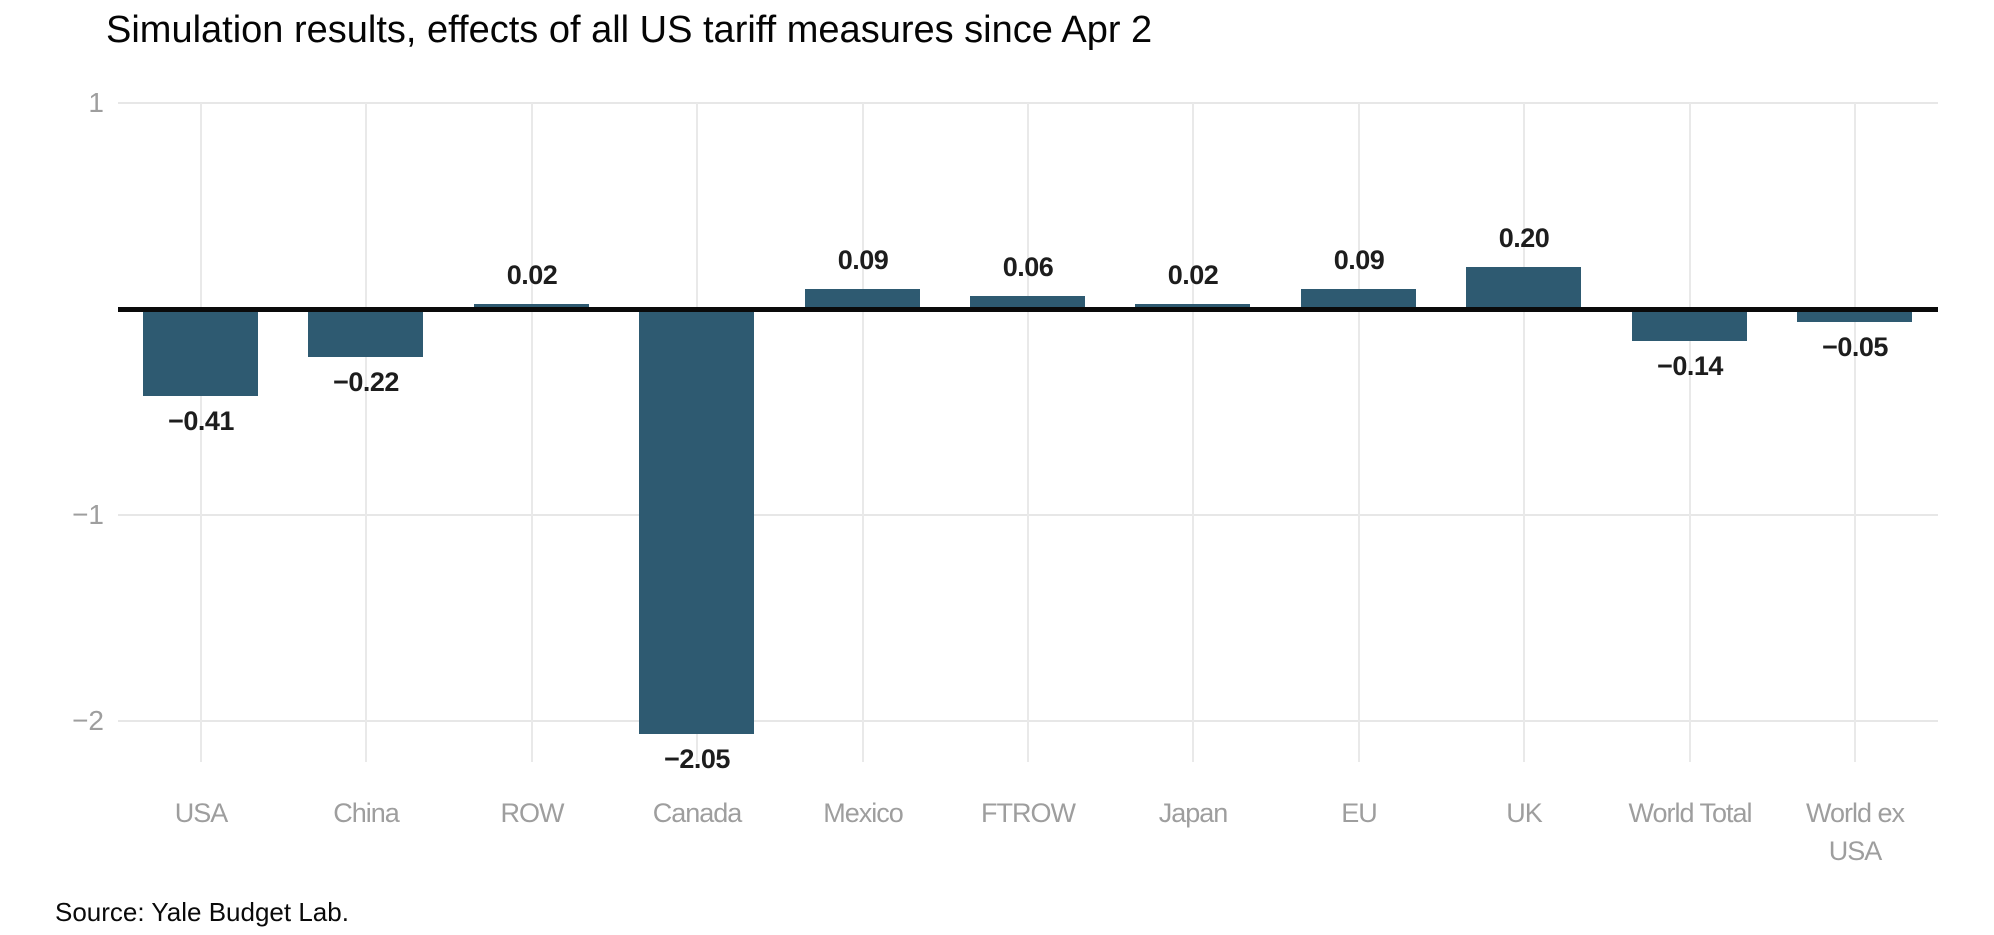  What do you see at coordinates (1193, 813) in the screenshot?
I see `category-label: Japan` at bounding box center [1193, 813].